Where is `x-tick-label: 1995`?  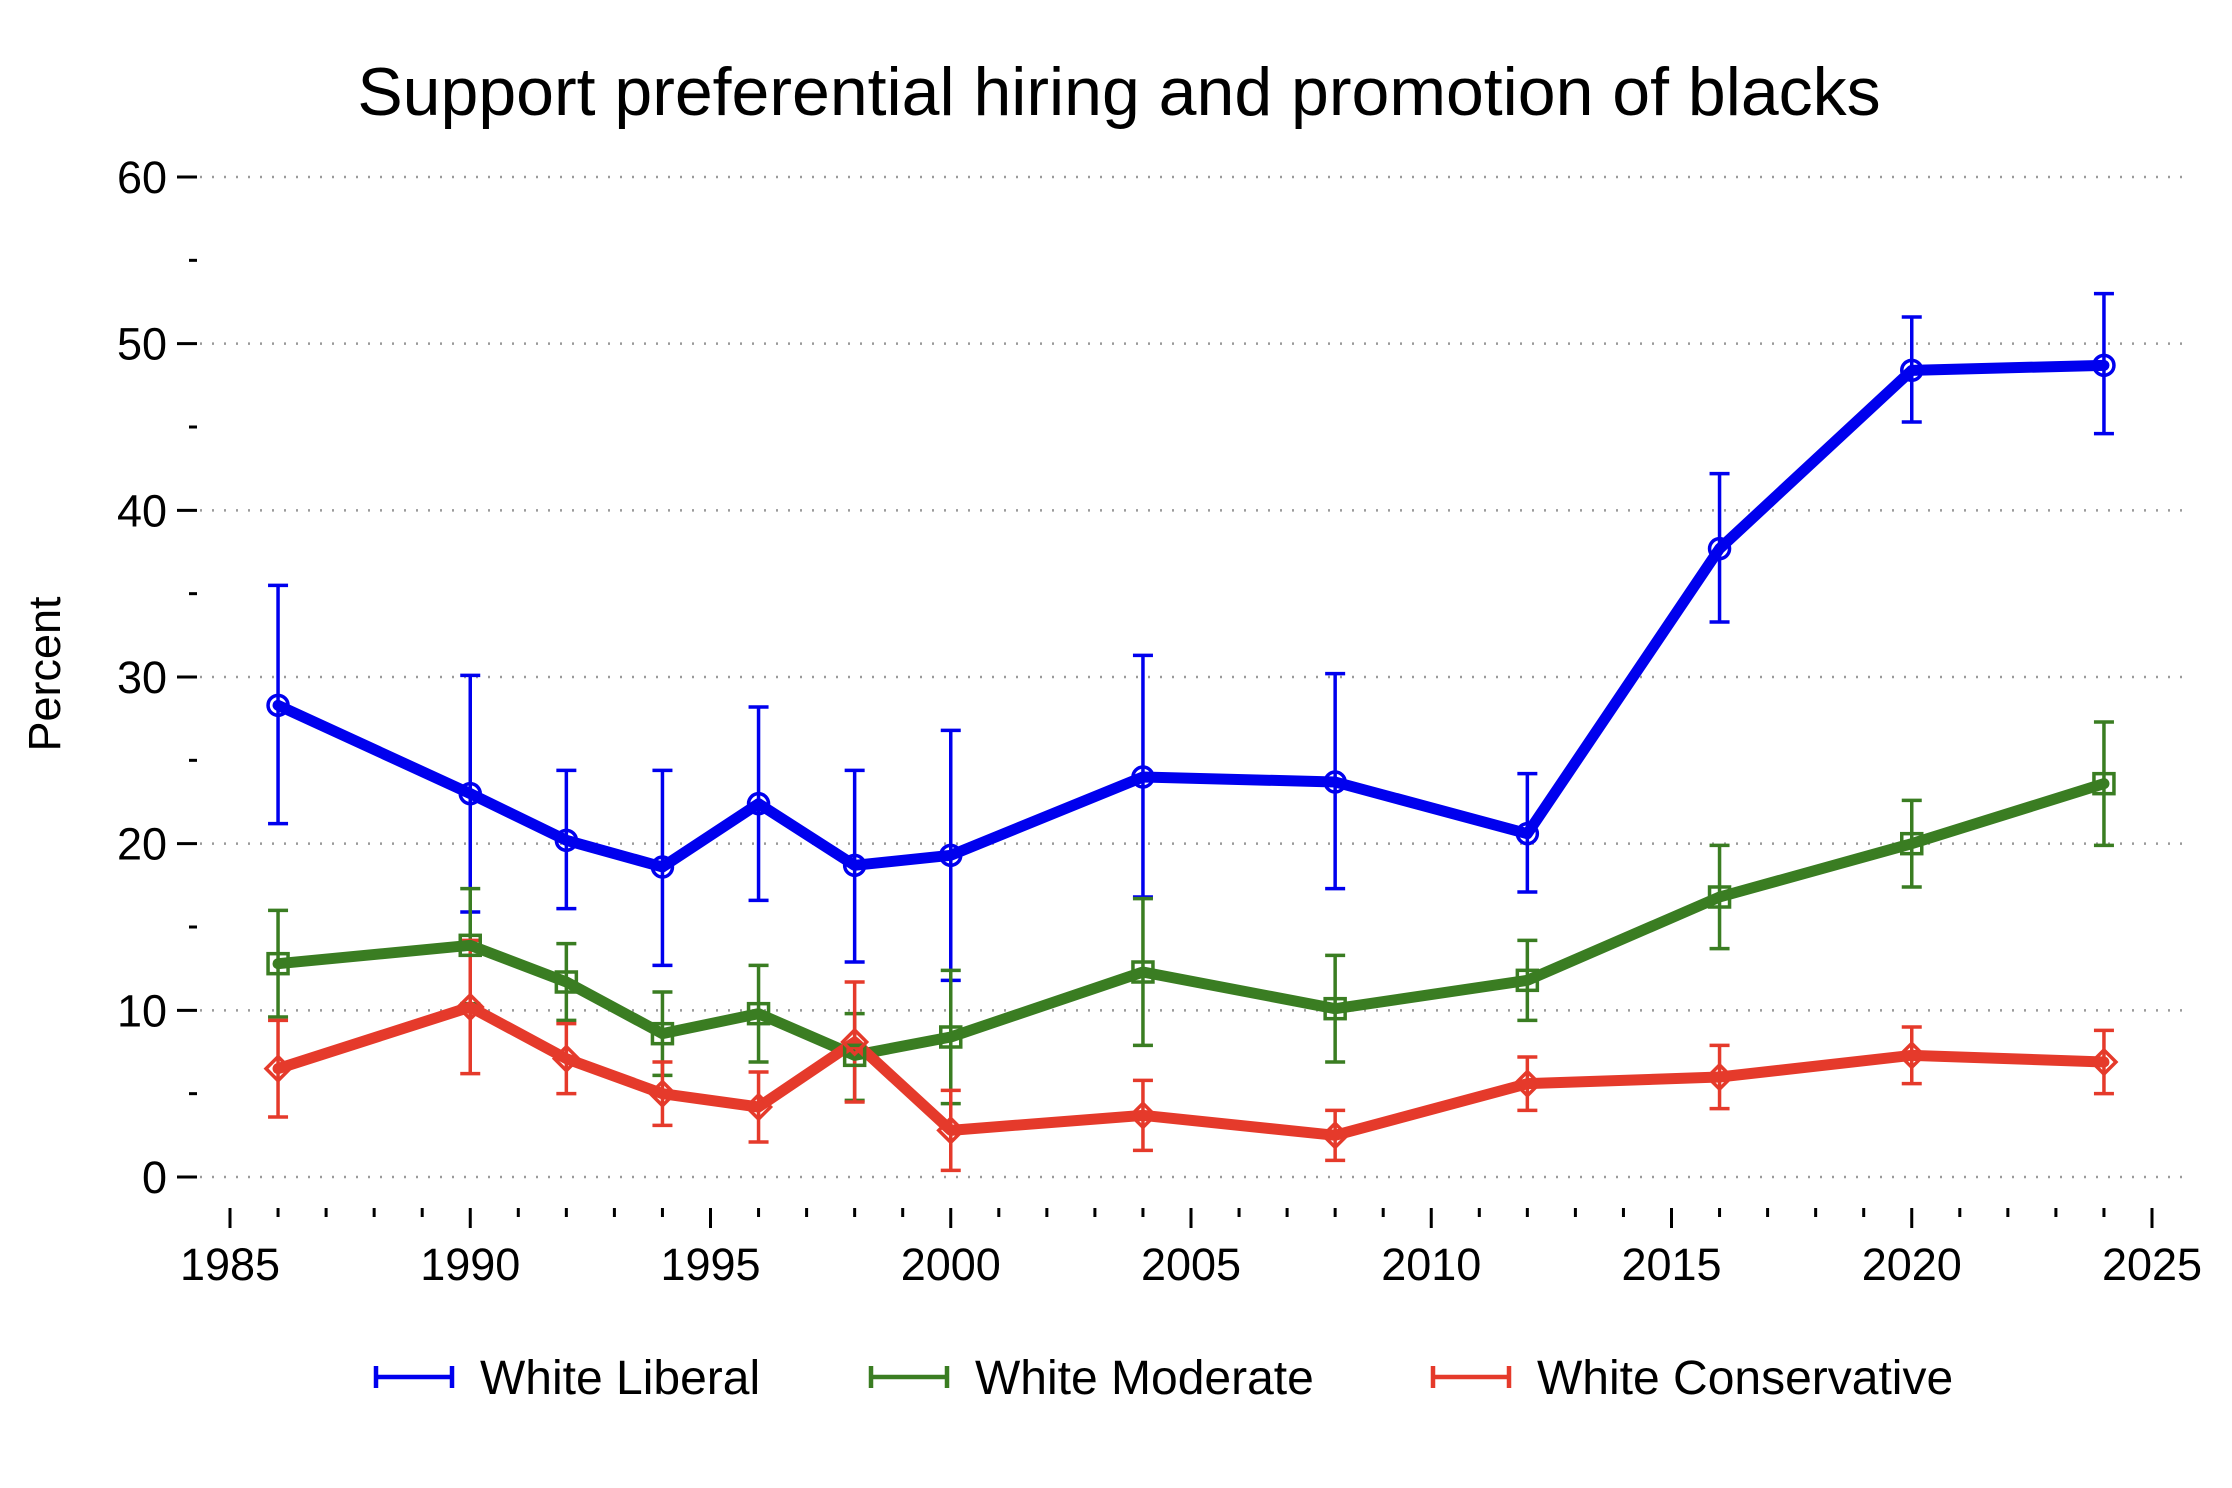 x-tick-label: 1995 is located at coordinates (710, 1264).